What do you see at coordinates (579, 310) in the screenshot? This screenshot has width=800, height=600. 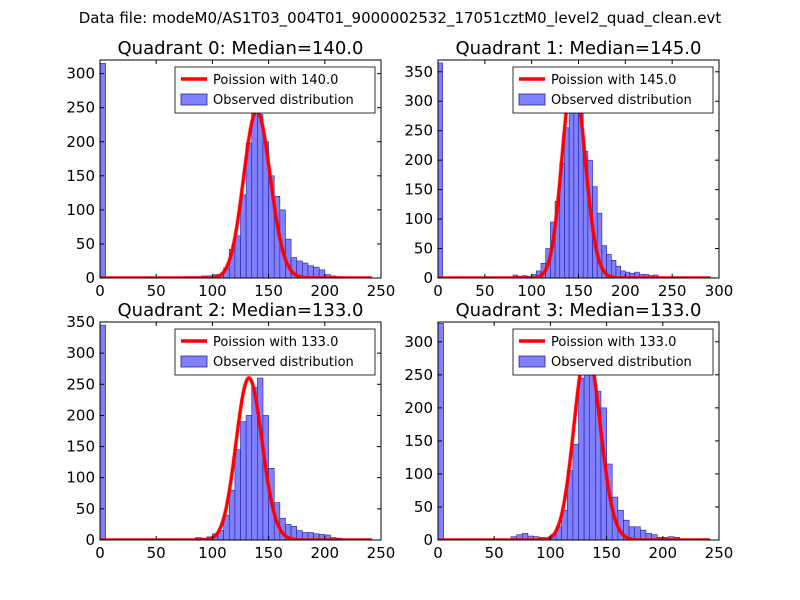 I see `subplot-title: Quadrant 3: Median=133.0` at bounding box center [579, 310].